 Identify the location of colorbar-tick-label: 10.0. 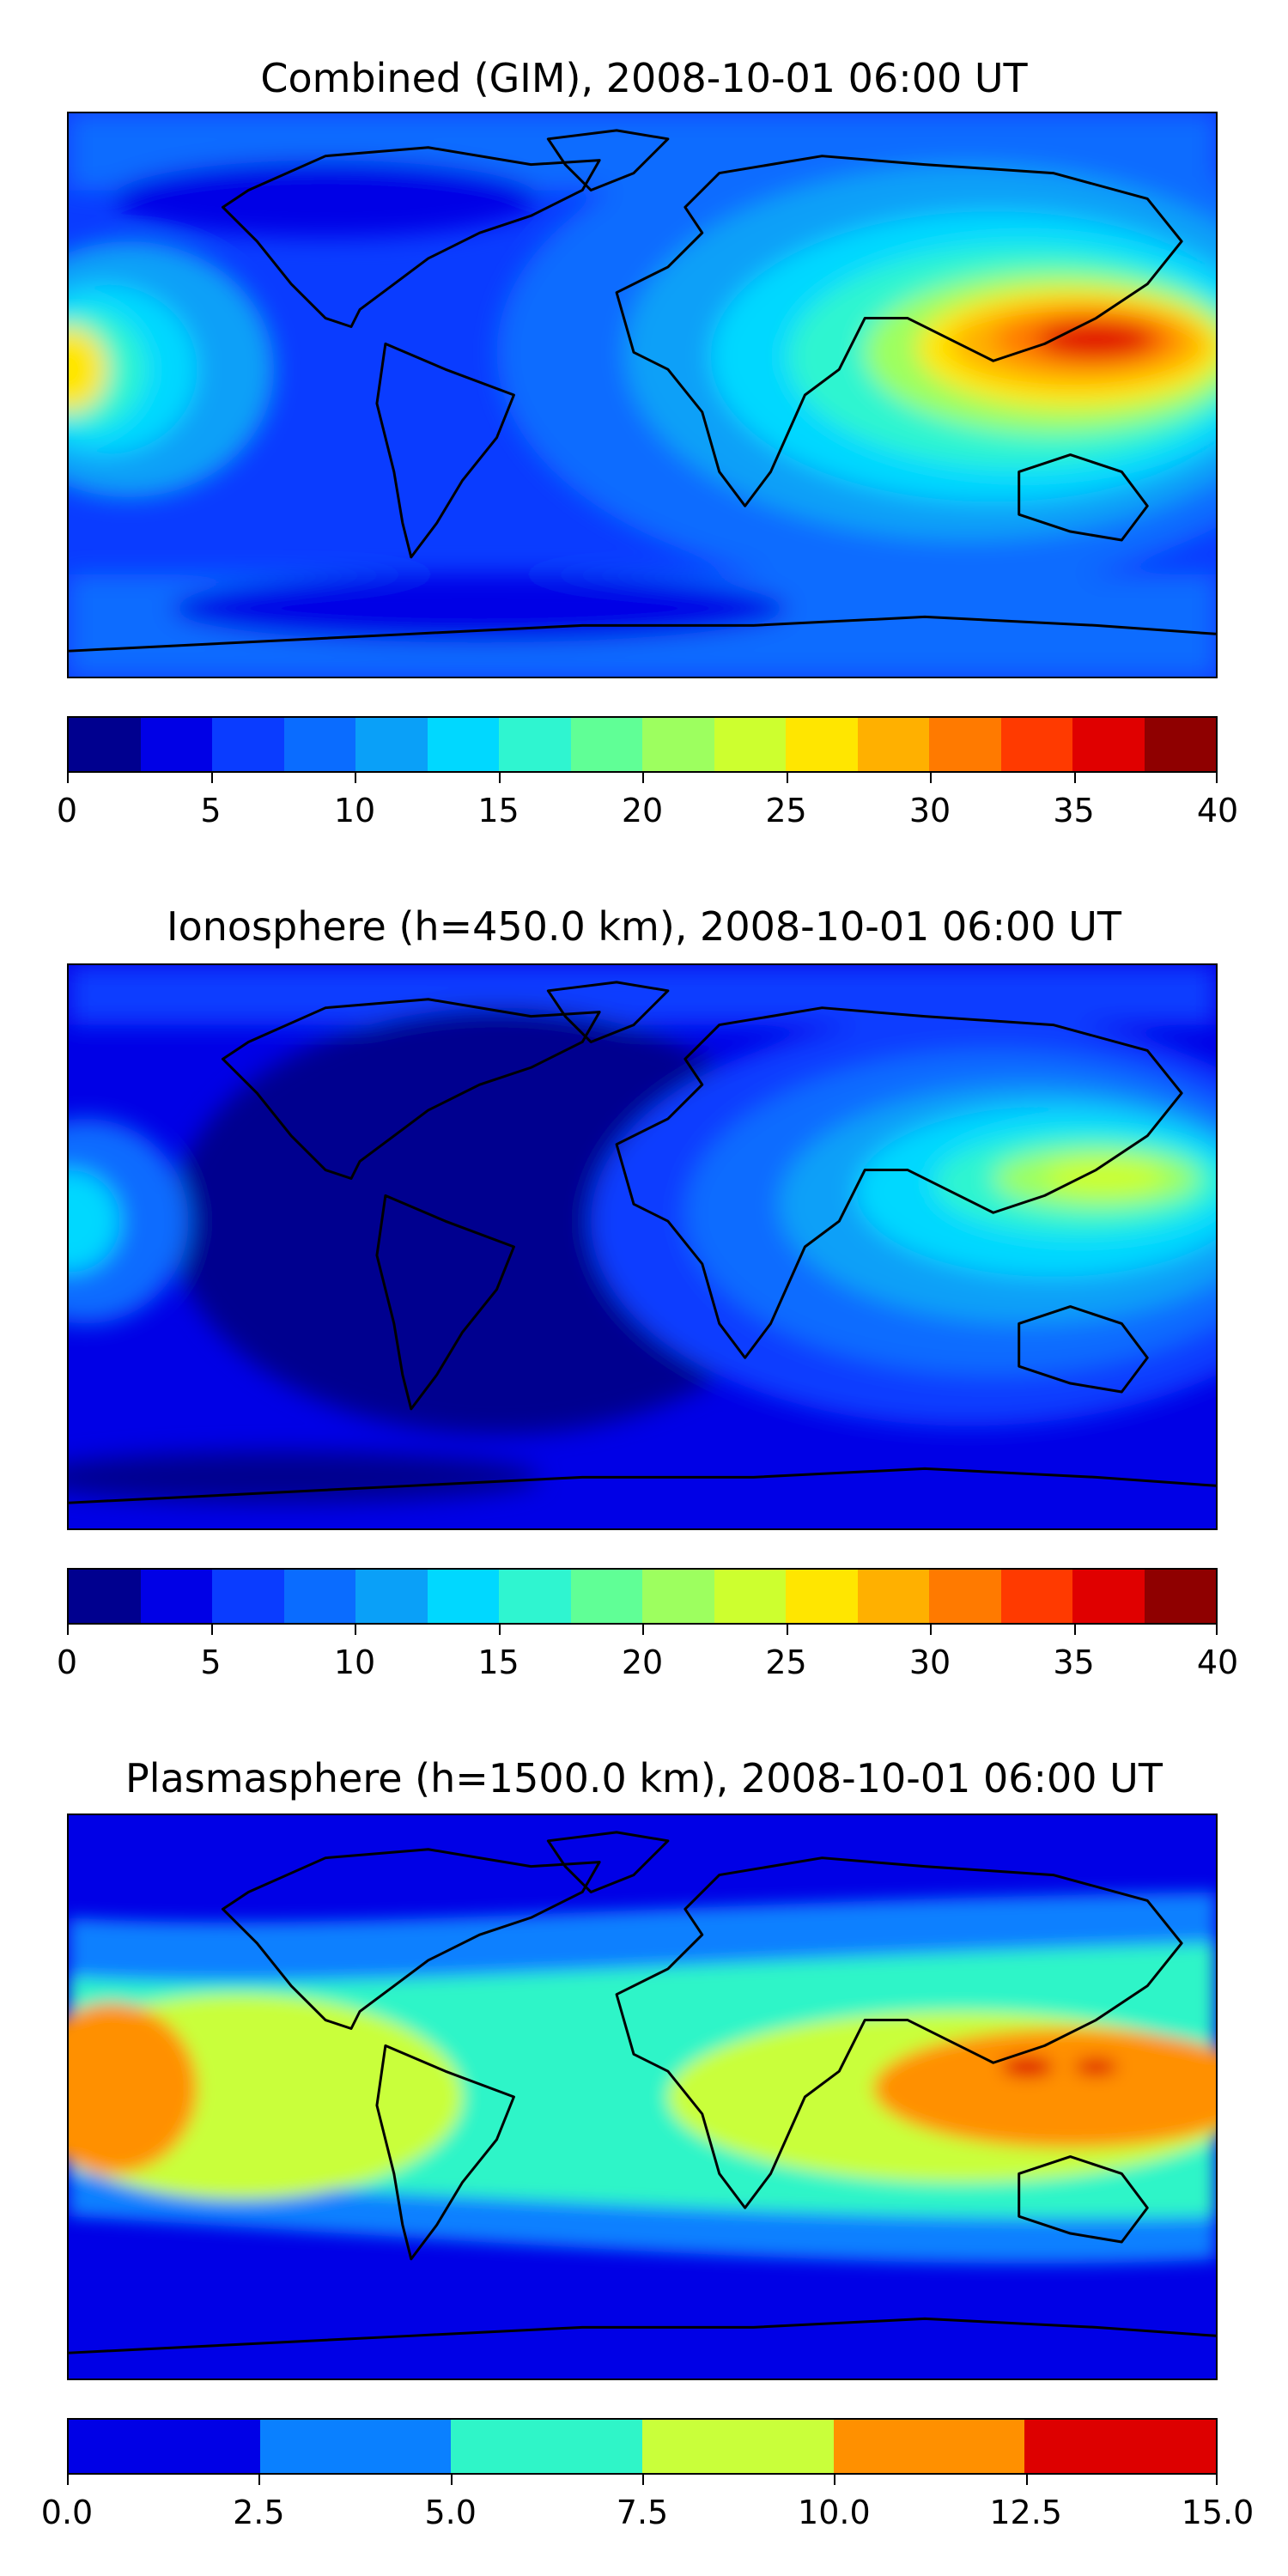
(834, 2513).